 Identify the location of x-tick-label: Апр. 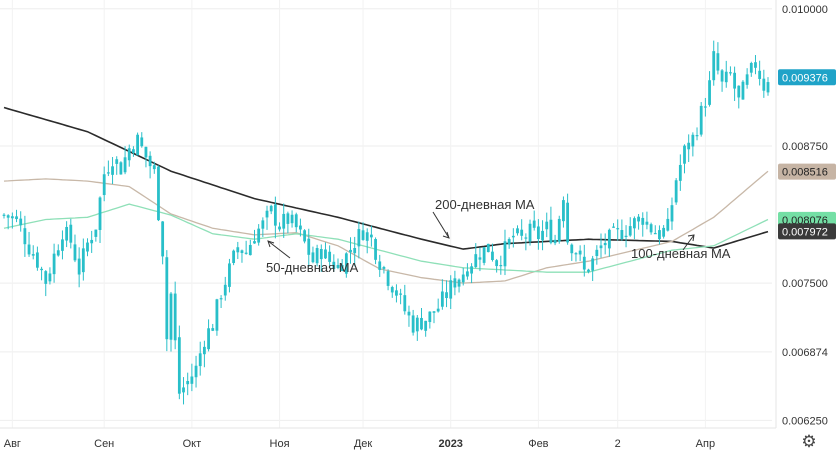
(705, 444).